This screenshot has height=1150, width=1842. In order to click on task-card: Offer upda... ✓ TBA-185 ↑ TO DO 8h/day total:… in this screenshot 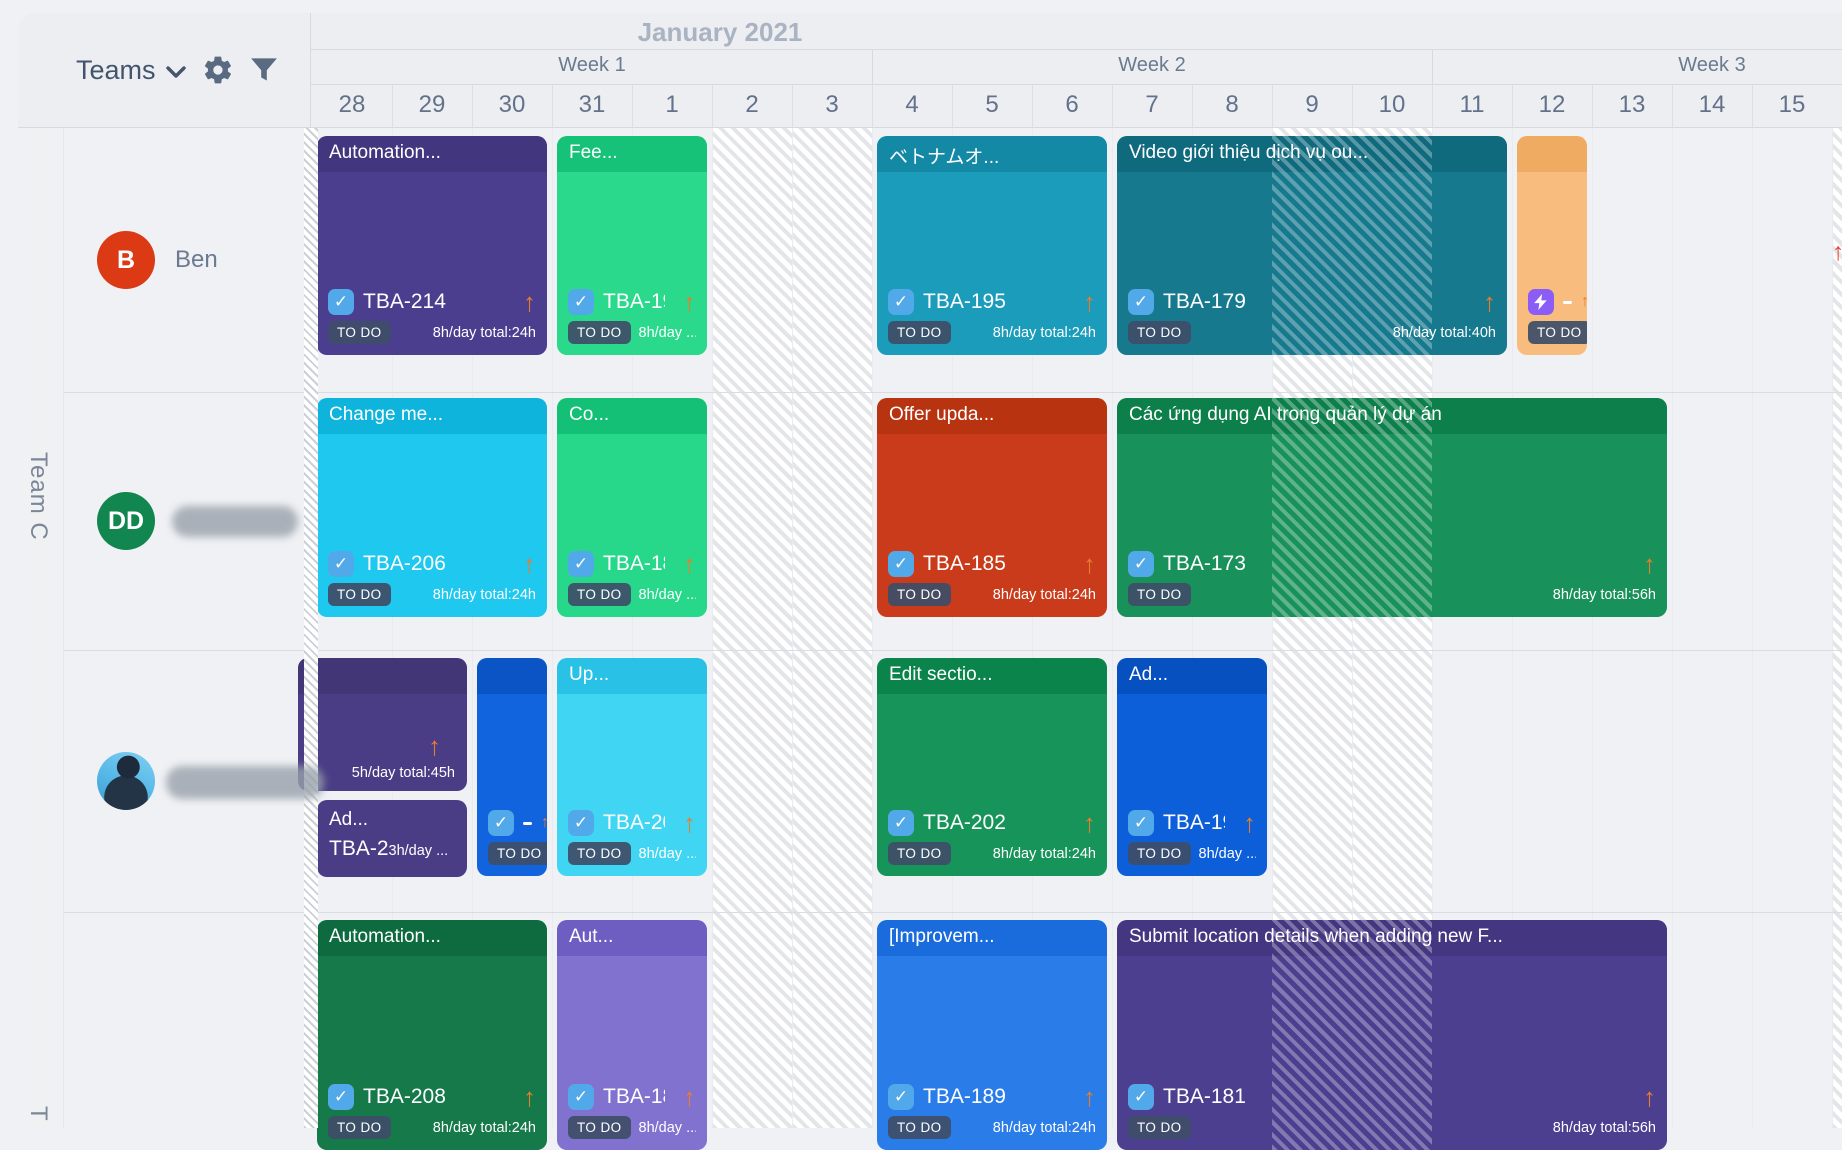, I will do `click(992, 507)`.